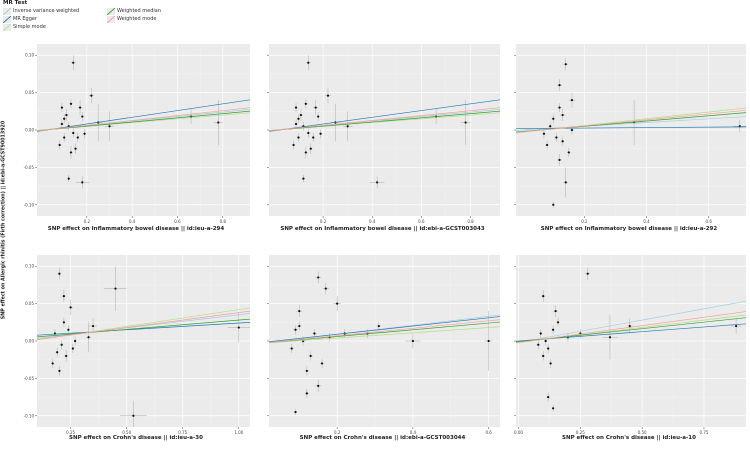 This screenshot has width=750, height=449. I want to click on y-tick-label: -0.10, so click(29, 204).